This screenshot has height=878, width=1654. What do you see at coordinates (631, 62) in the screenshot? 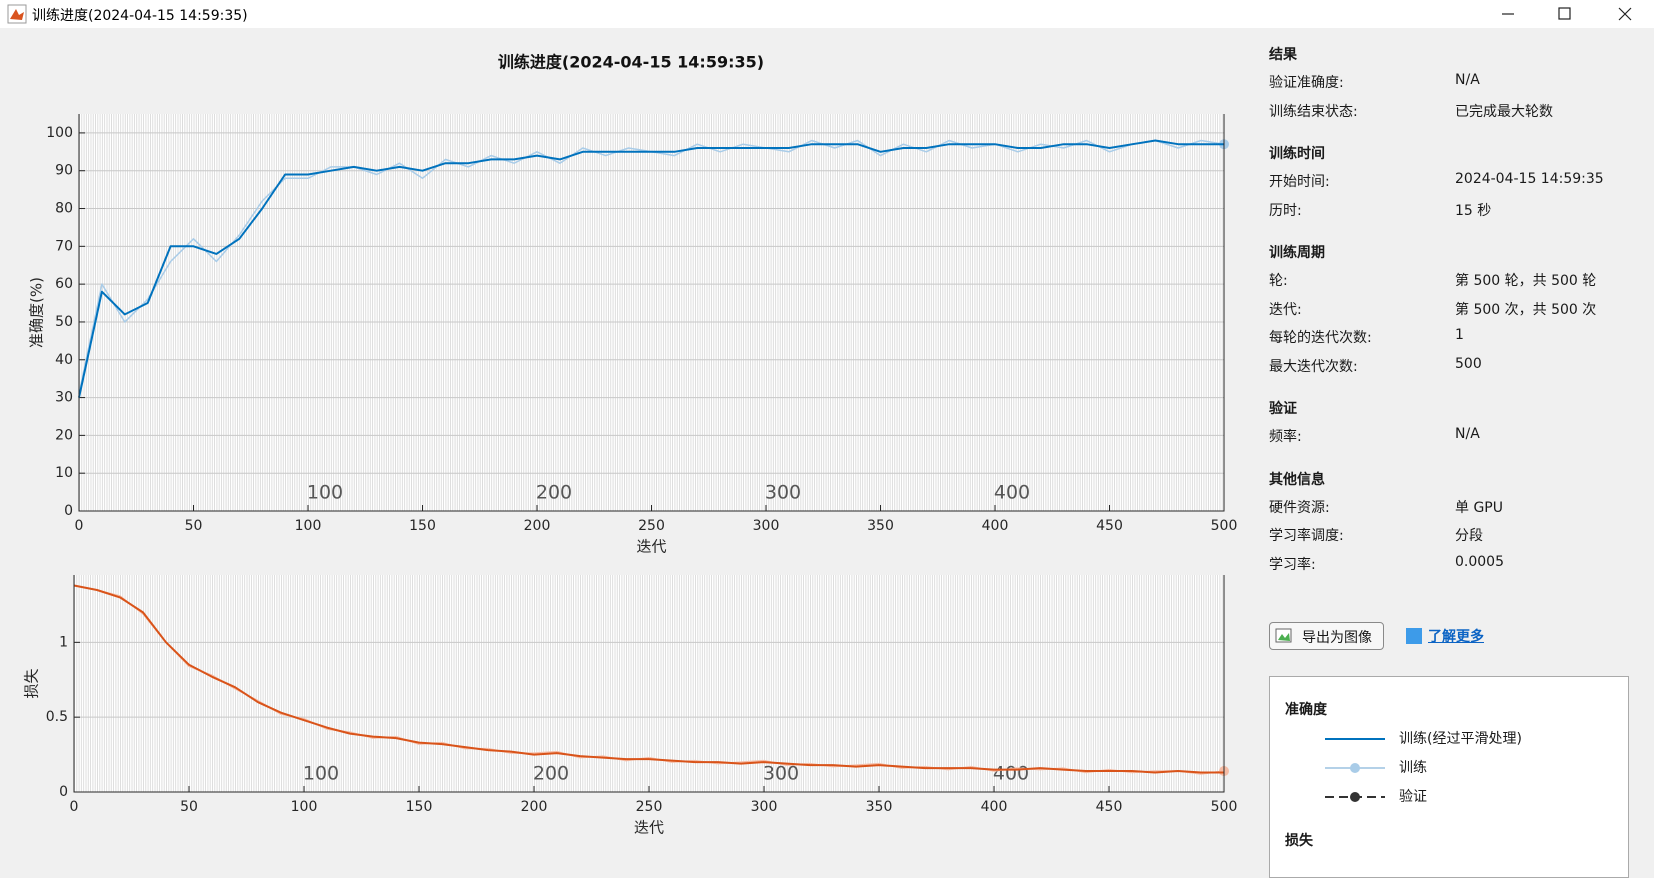
I see `chart-title: 训练进度(2024-04-15 14:59:35)` at bounding box center [631, 62].